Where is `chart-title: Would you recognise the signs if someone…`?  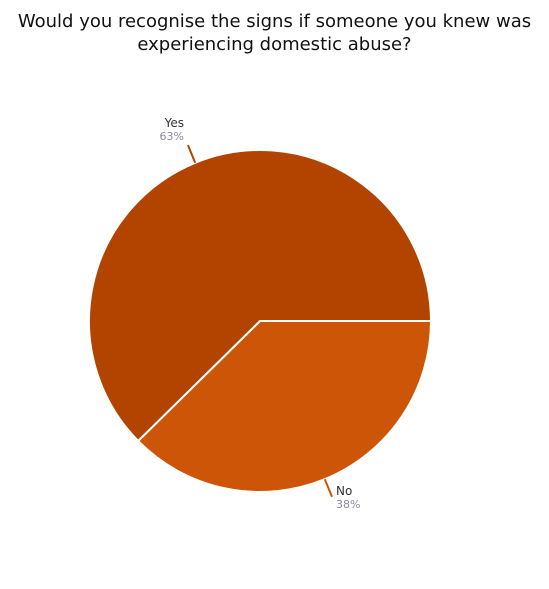 chart-title: Would you recognise the signs if someone… is located at coordinates (274, 33).